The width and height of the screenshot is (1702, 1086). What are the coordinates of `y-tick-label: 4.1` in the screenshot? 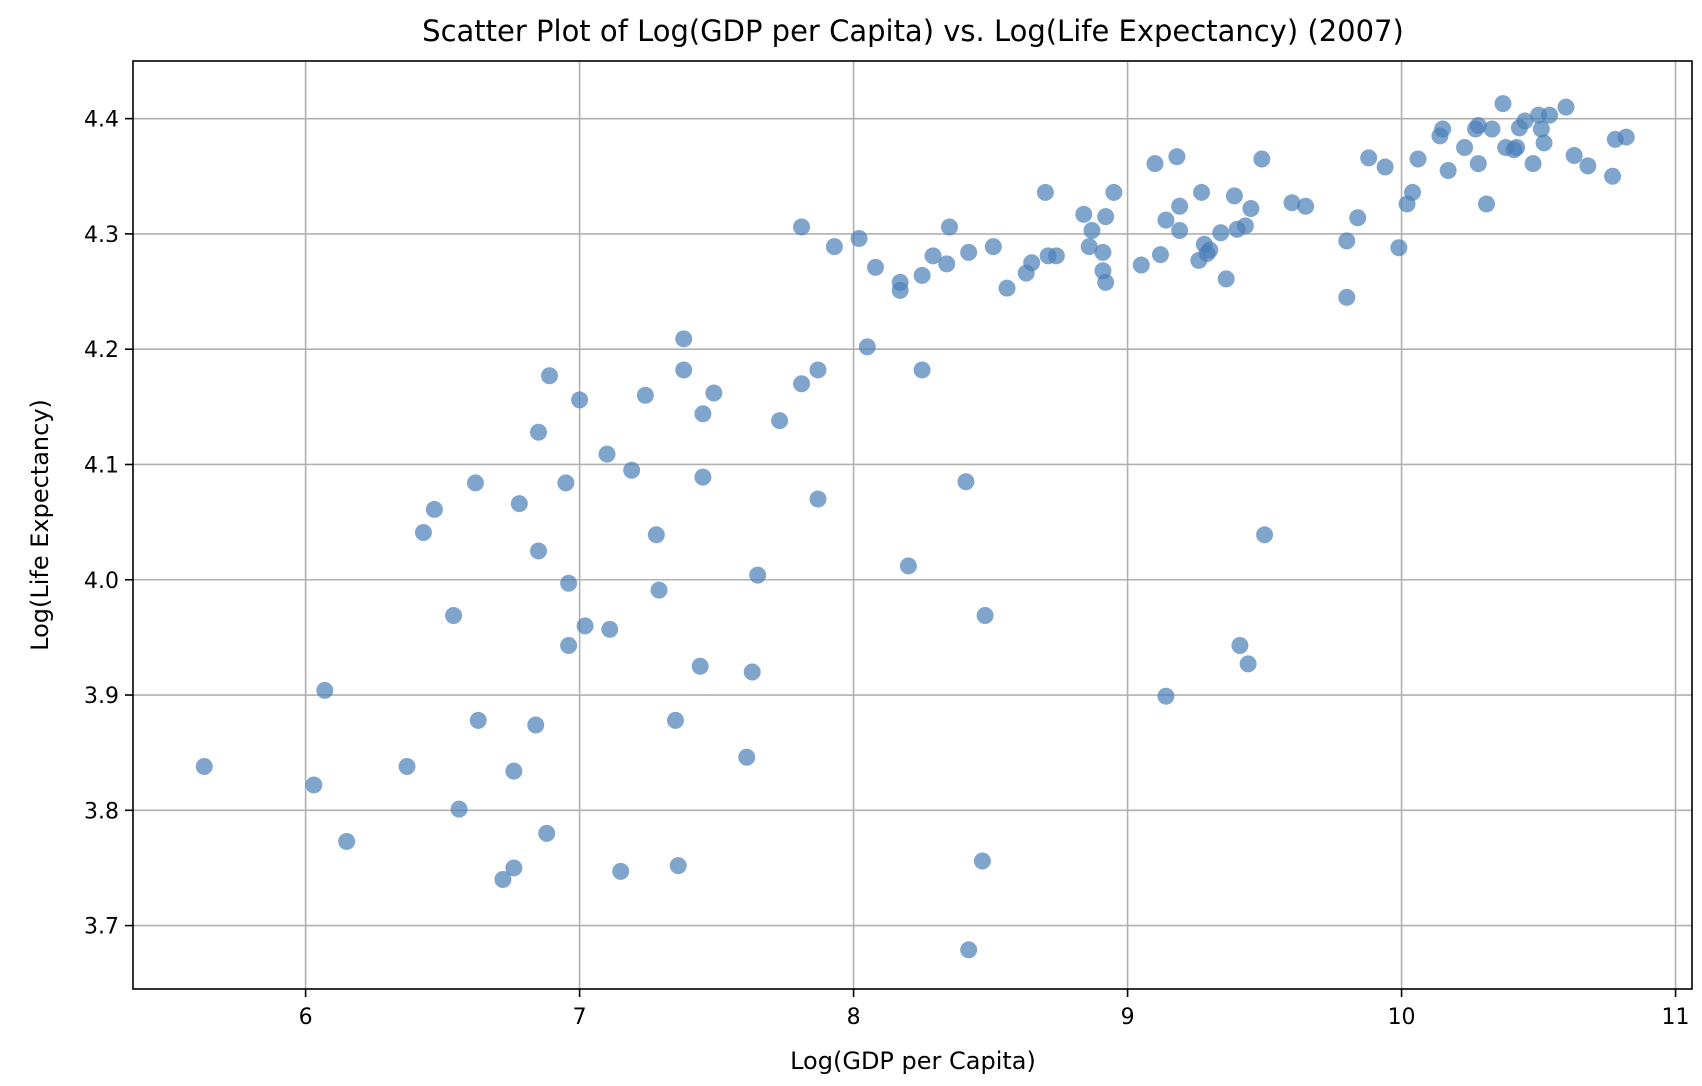 It's located at (101, 465).